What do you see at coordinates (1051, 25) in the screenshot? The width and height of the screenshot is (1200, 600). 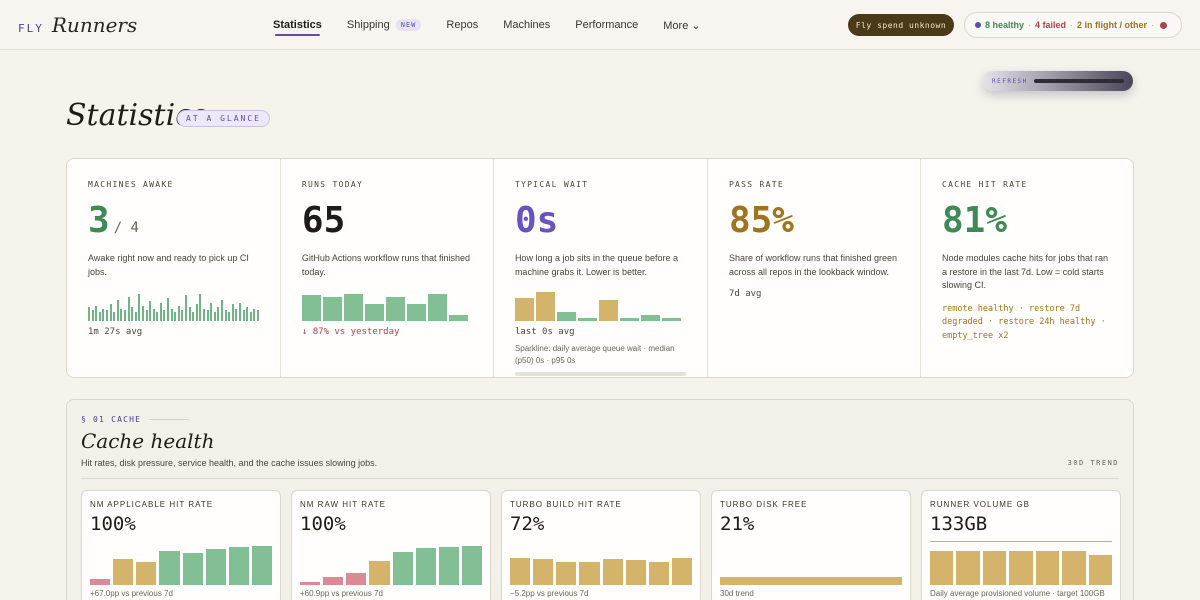 I see `failed-count: 4 failed` at bounding box center [1051, 25].